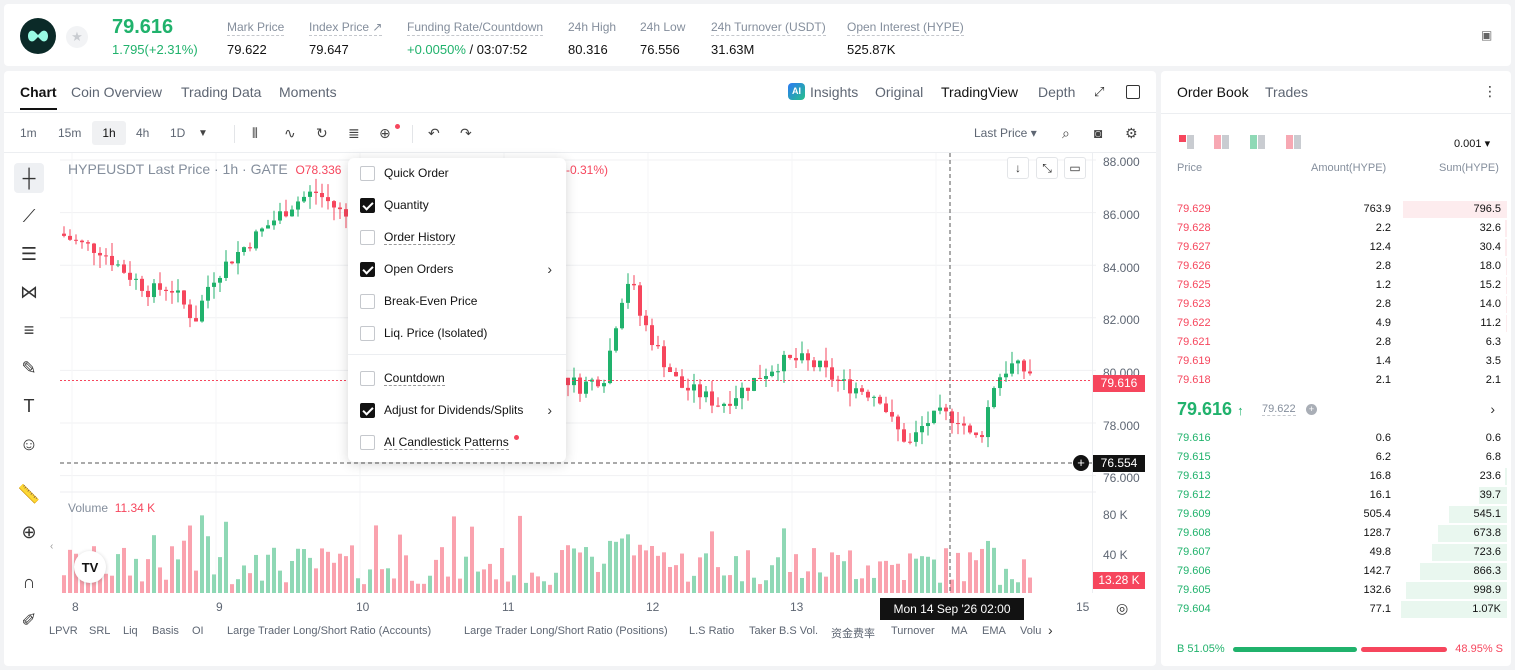  Describe the element at coordinates (1336, 476) in the screenshot. I see `orderbook-row: 79.613 16.8 23.6` at that location.